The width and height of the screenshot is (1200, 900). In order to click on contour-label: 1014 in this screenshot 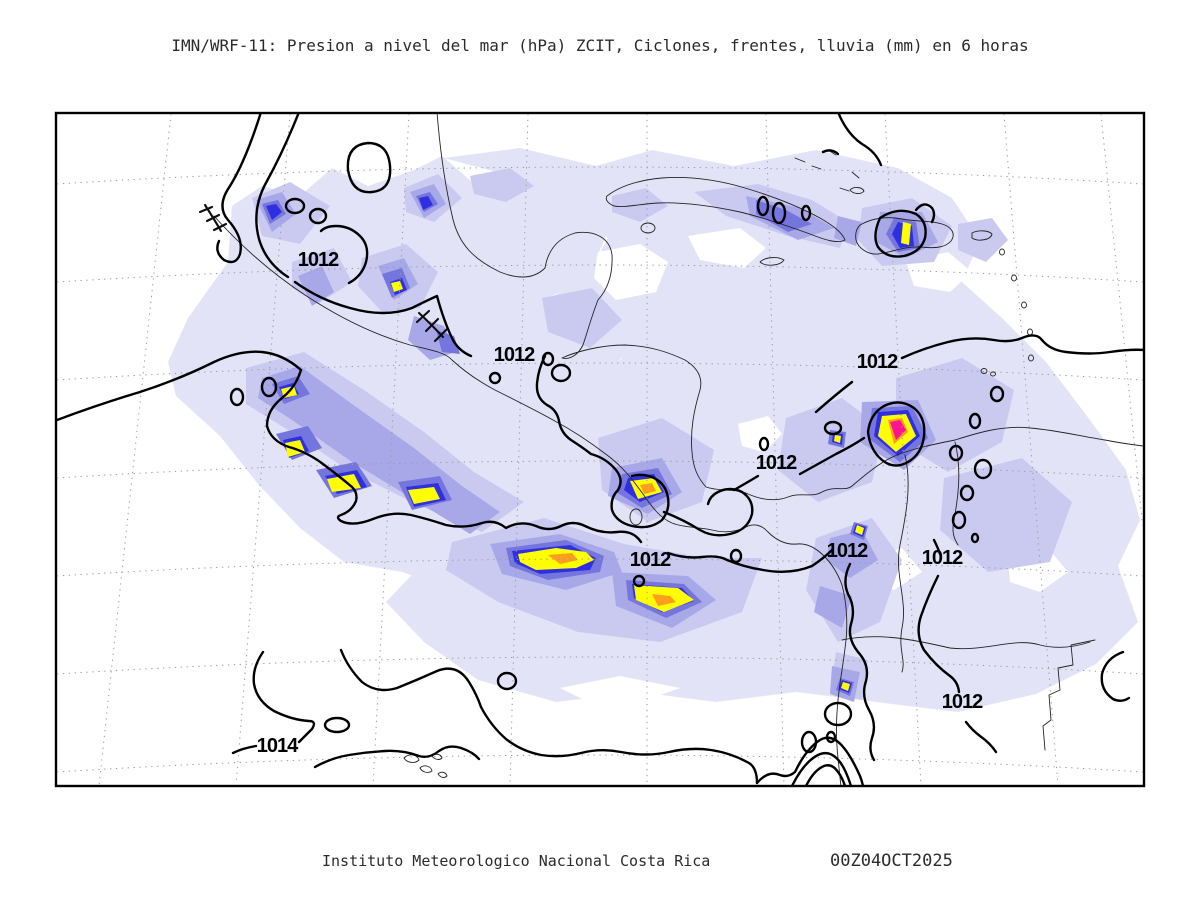, I will do `click(278, 746)`.